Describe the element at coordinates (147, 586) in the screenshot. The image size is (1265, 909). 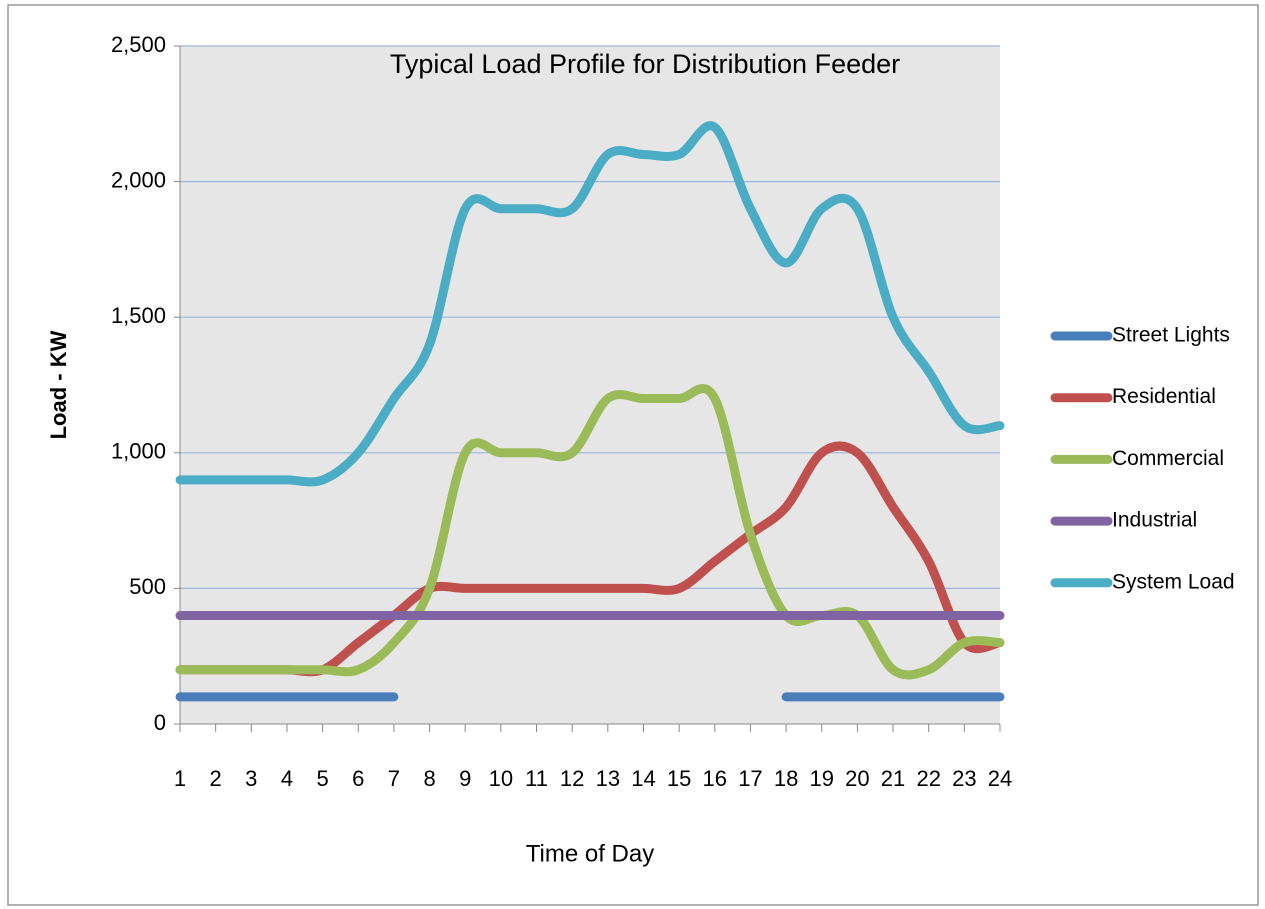
I see `y-tick-label: 500` at that location.